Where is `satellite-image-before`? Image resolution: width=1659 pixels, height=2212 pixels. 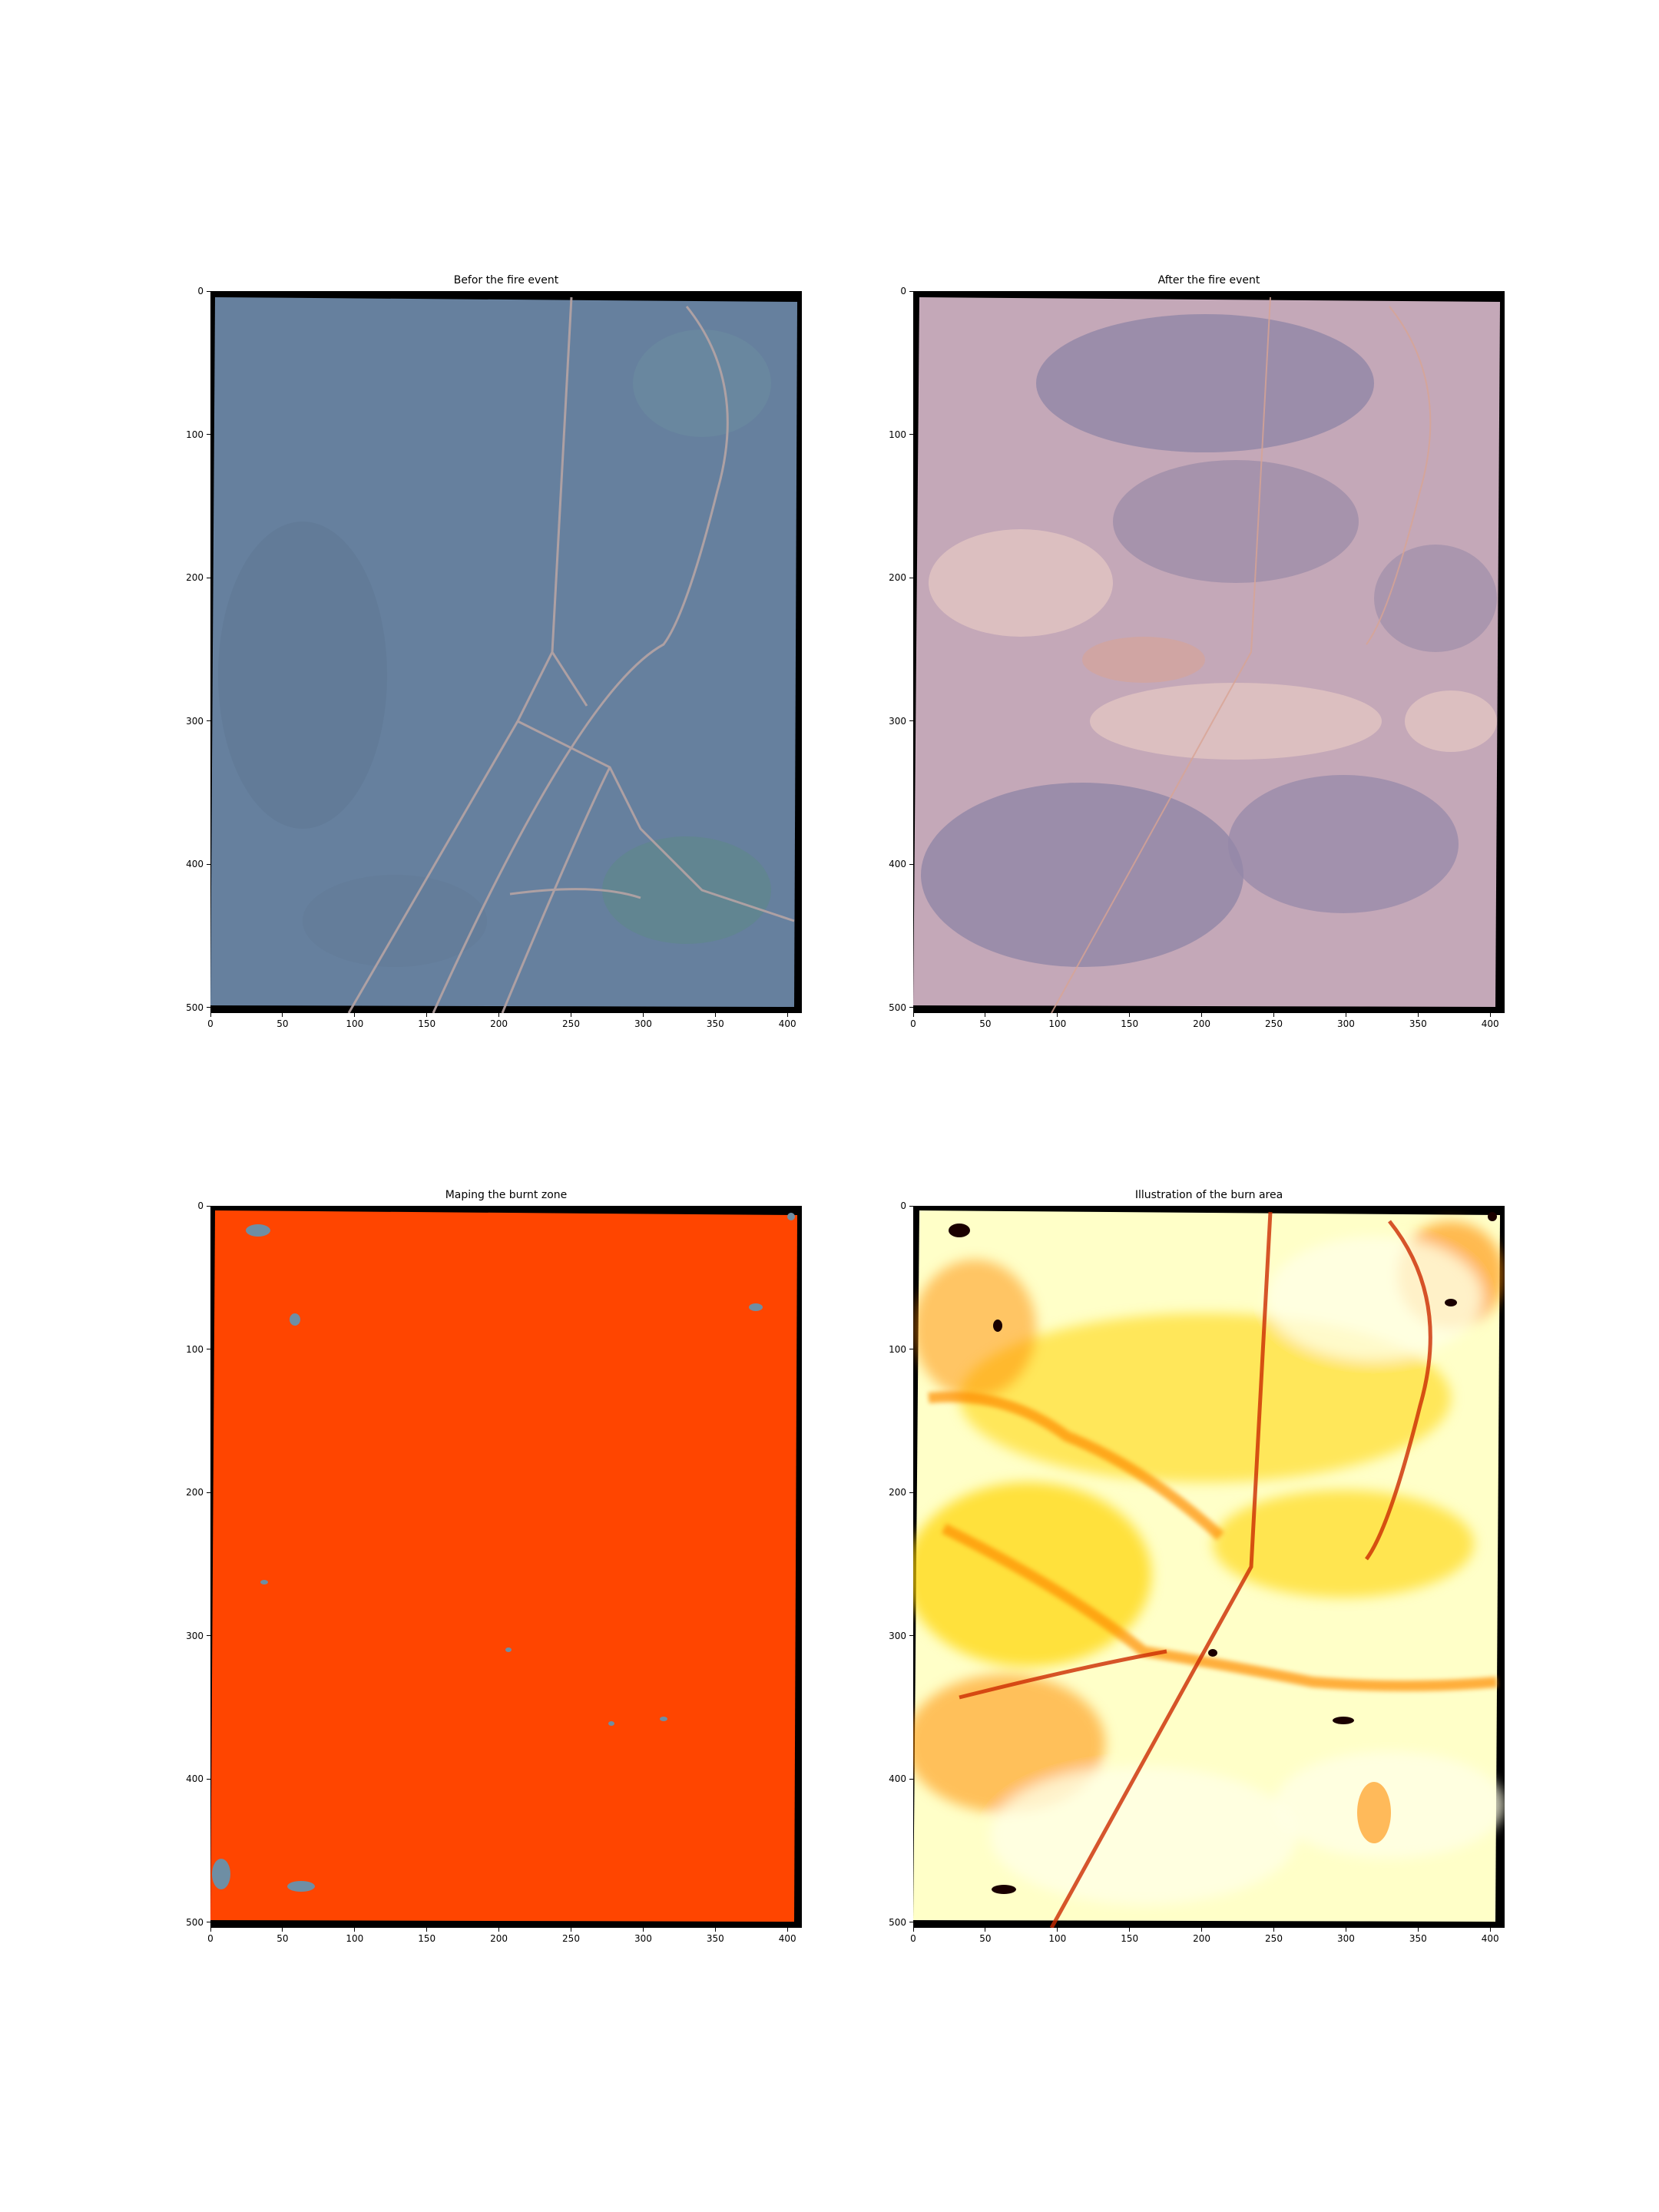
satellite-image-before is located at coordinates (506, 652).